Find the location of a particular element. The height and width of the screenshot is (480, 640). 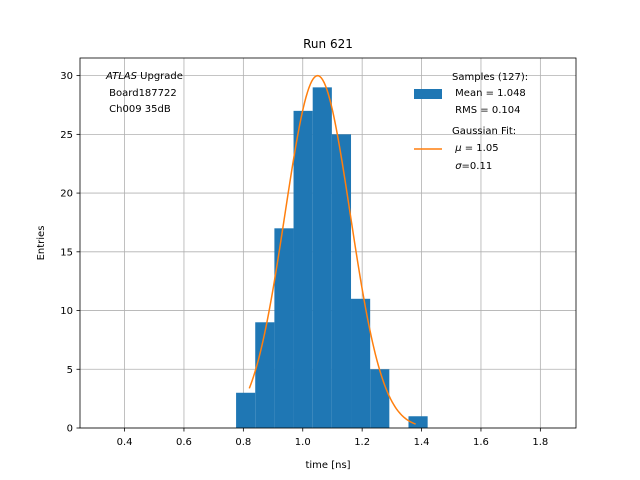

annotation-upgrade: Upgrade is located at coordinates (160, 76).